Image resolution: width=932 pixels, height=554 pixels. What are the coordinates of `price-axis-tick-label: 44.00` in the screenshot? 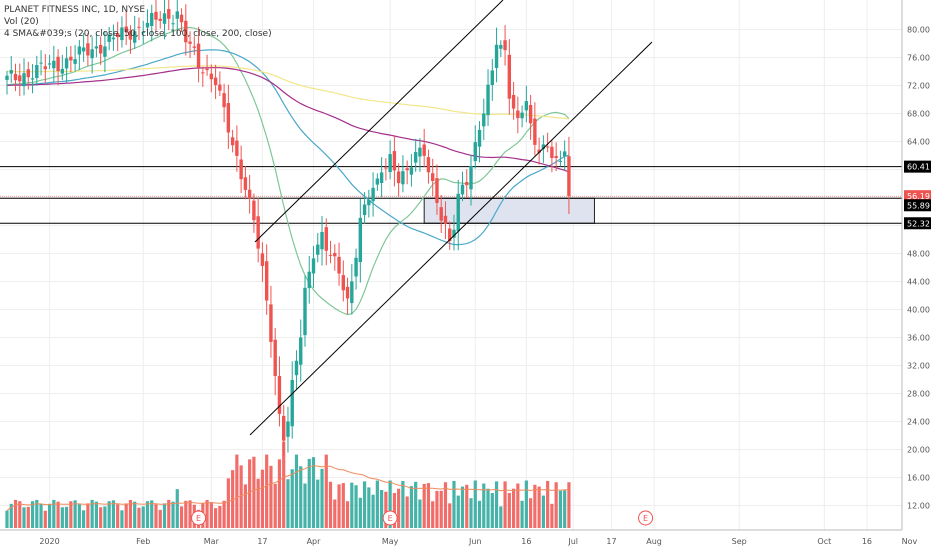 It's located at (918, 282).